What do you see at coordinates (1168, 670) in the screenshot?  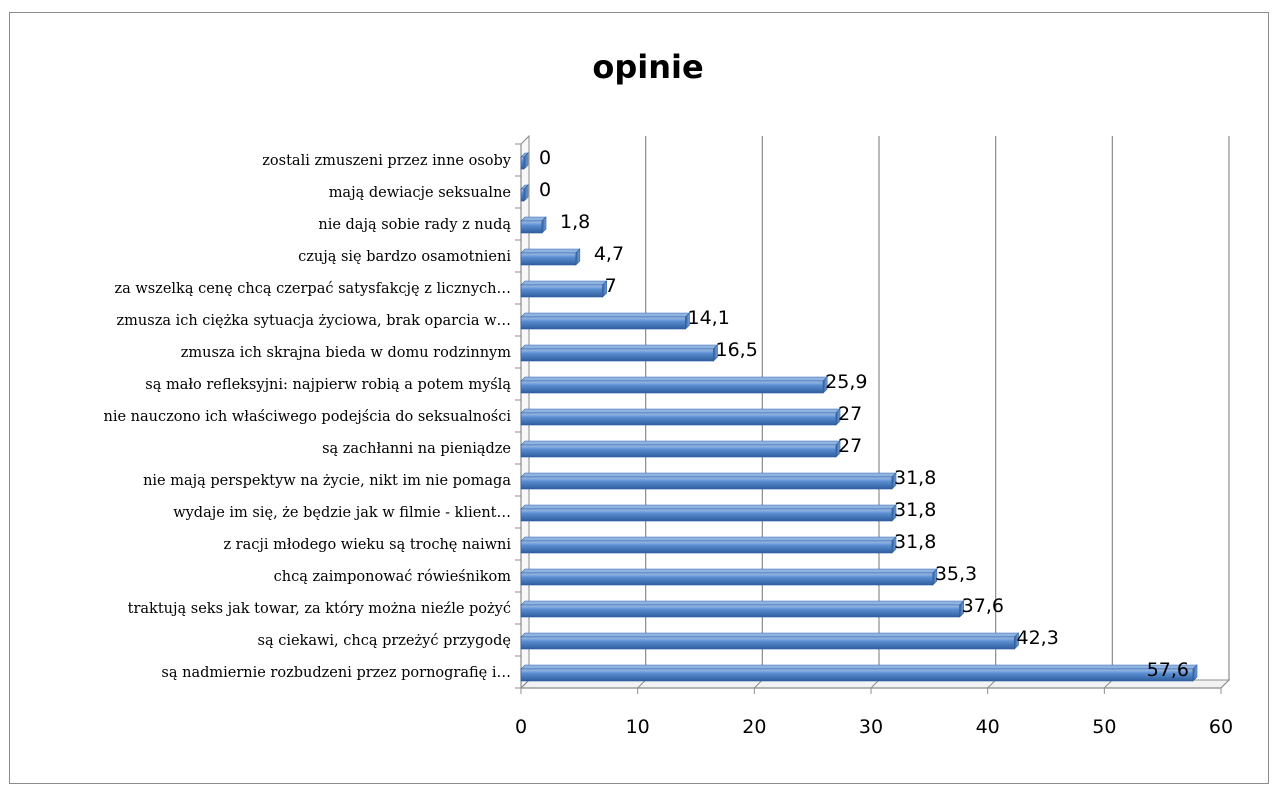 I see `data-label: 57,6` at bounding box center [1168, 670].